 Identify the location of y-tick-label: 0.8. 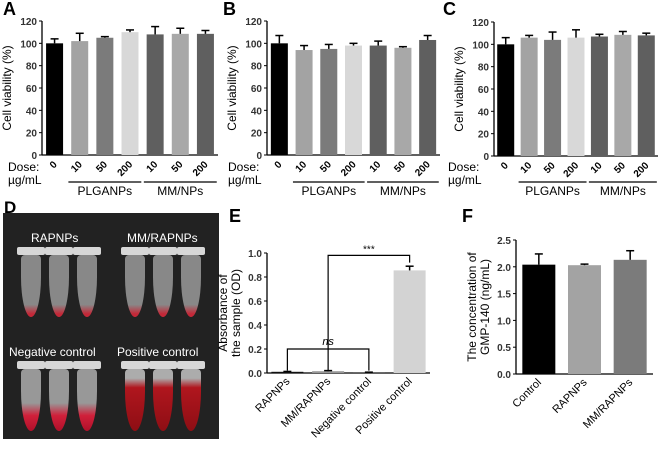
(255, 278).